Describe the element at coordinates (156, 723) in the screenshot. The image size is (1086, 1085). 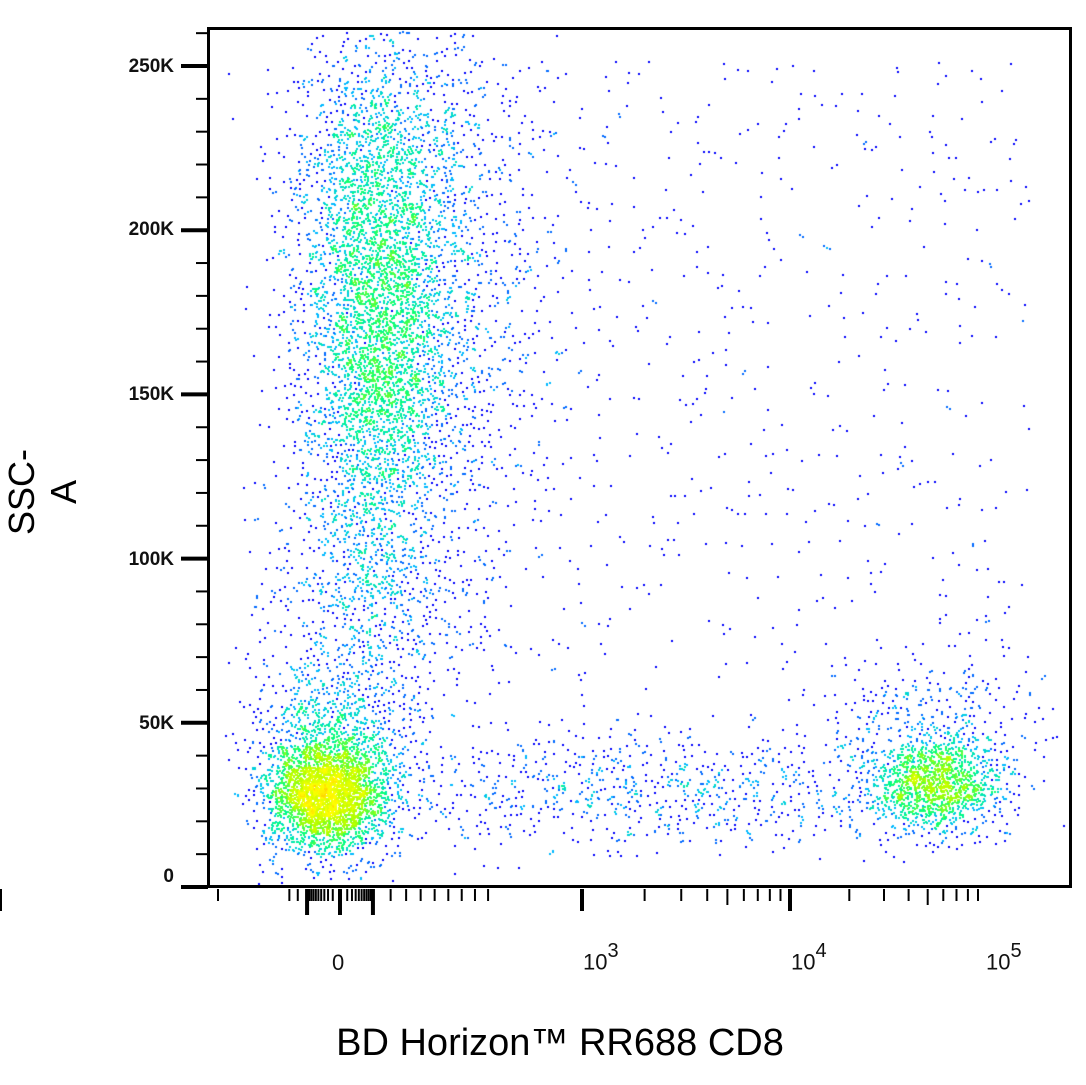
I see `y-tick-label-50k: 50K` at that location.